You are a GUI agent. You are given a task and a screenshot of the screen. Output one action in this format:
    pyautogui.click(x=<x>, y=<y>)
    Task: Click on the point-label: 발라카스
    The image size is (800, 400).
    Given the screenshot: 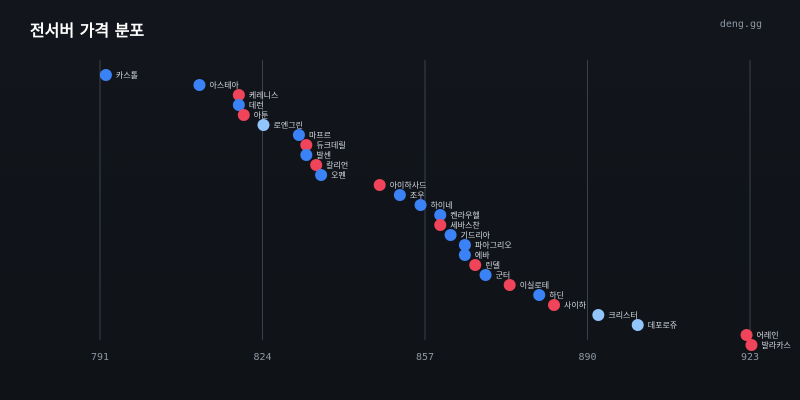 What is the action you would take?
    pyautogui.click(x=775, y=345)
    